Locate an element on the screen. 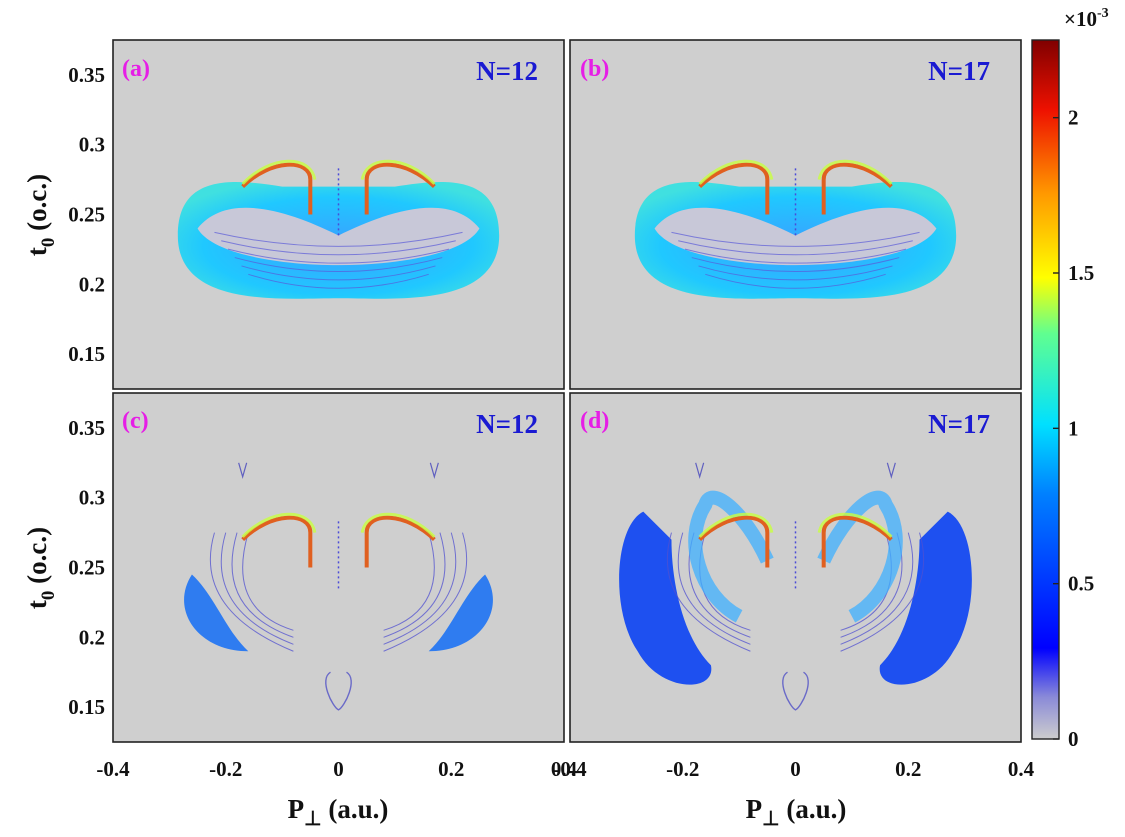  panel-d-n-label: N=17 is located at coordinates (959, 424).